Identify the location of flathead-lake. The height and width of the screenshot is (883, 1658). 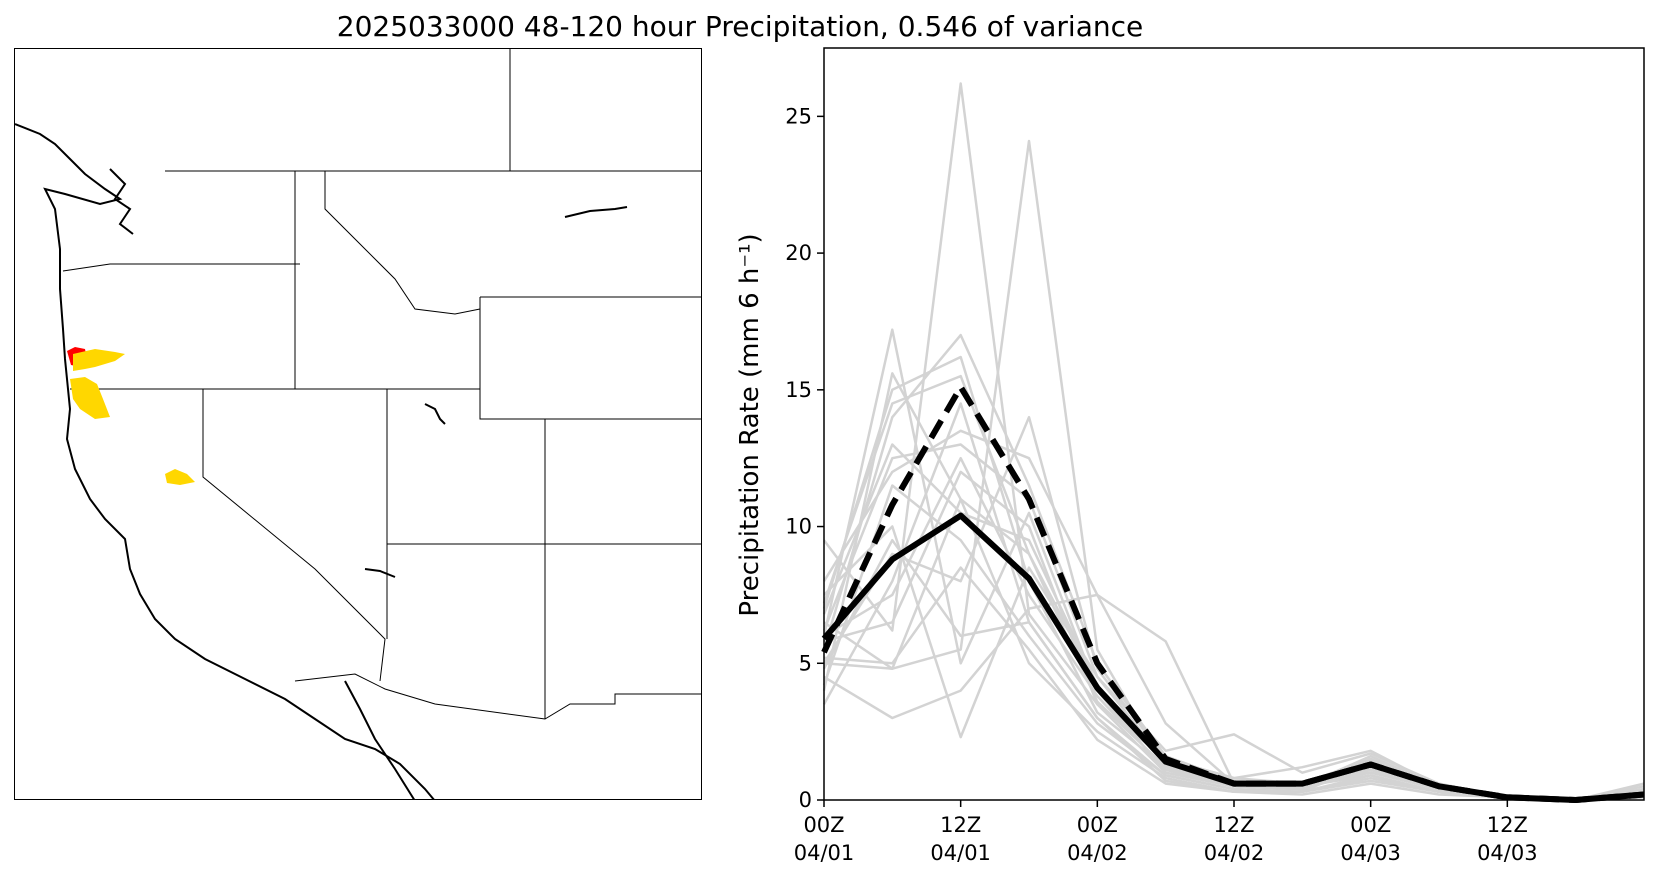
(596, 212).